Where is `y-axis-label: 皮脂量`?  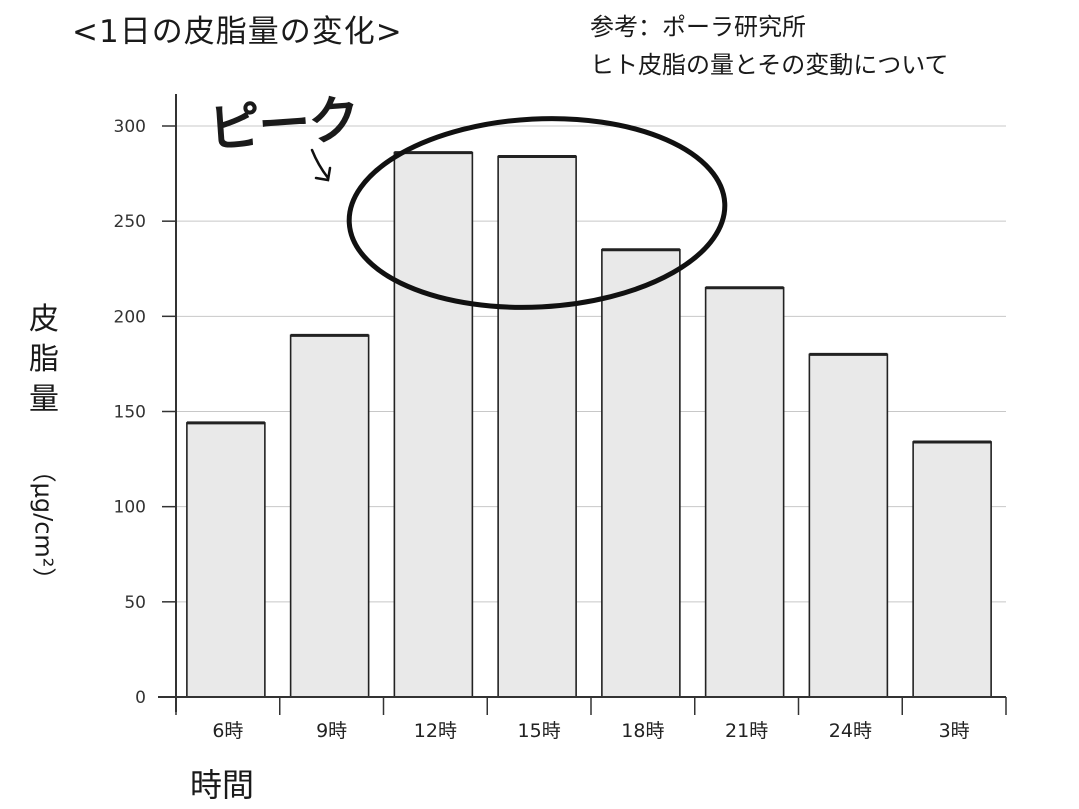
y-axis-label: 皮脂量 is located at coordinates (44, 360).